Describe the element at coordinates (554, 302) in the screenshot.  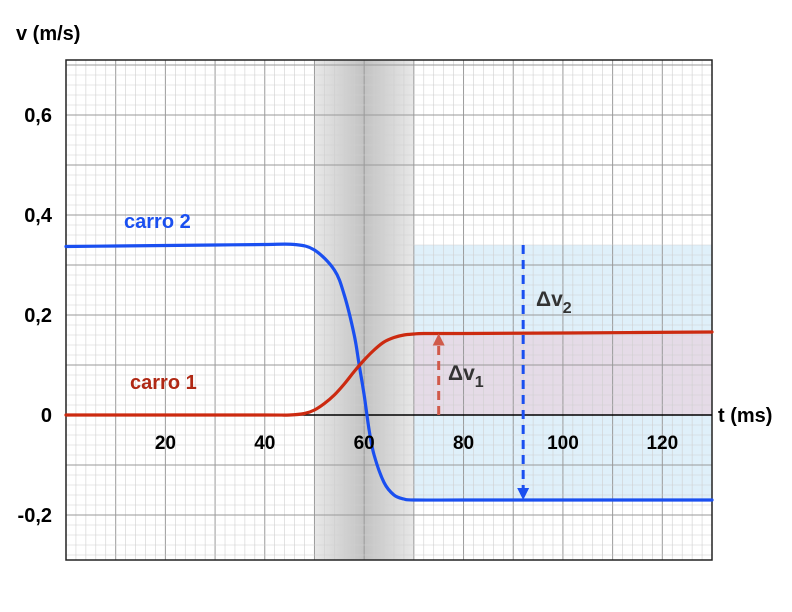
I see `delta-v2-label: Δv2` at that location.